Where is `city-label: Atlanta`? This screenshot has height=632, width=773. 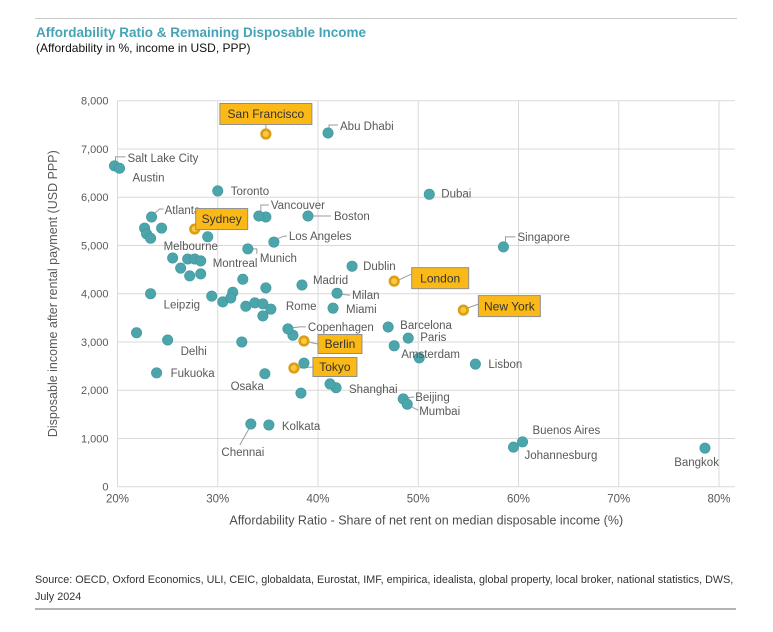 city-label: Atlanta is located at coordinates (183, 211).